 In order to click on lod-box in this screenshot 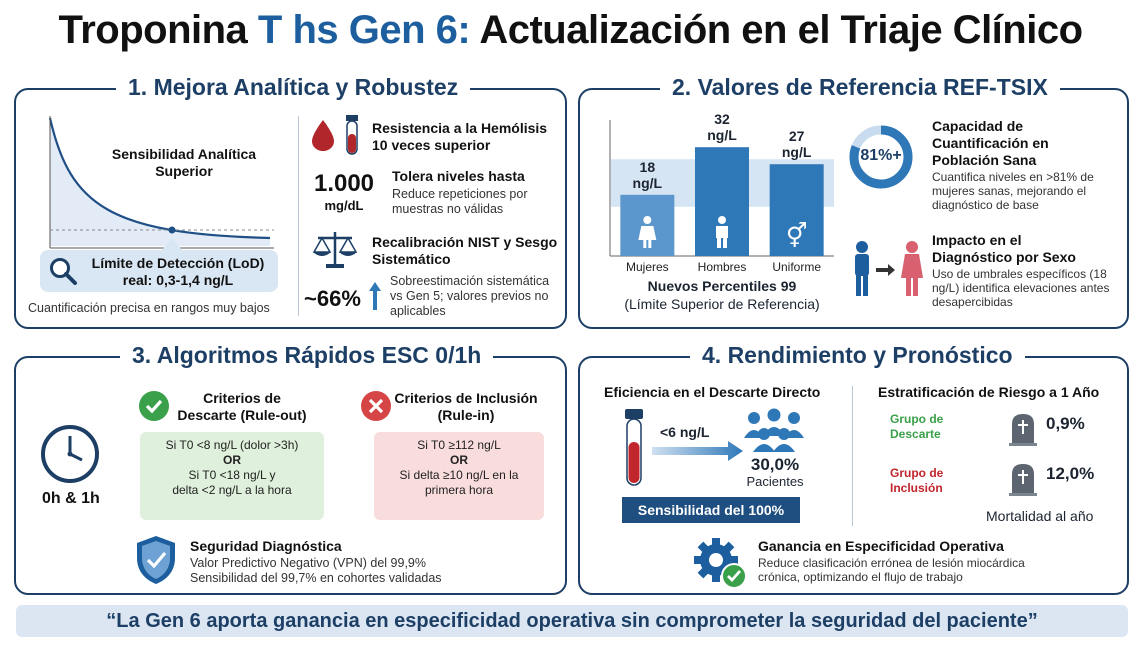, I will do `click(159, 271)`.